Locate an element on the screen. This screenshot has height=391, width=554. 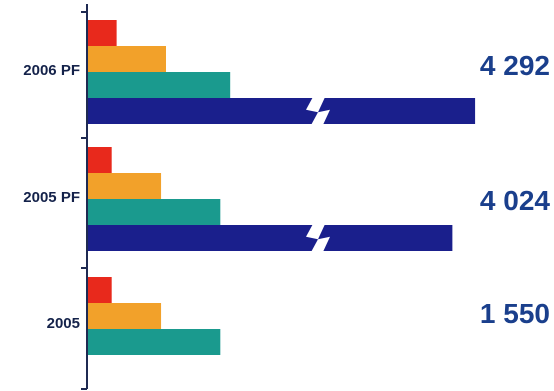
bar-2006-pf-s3 is located at coordinates (281, 111).